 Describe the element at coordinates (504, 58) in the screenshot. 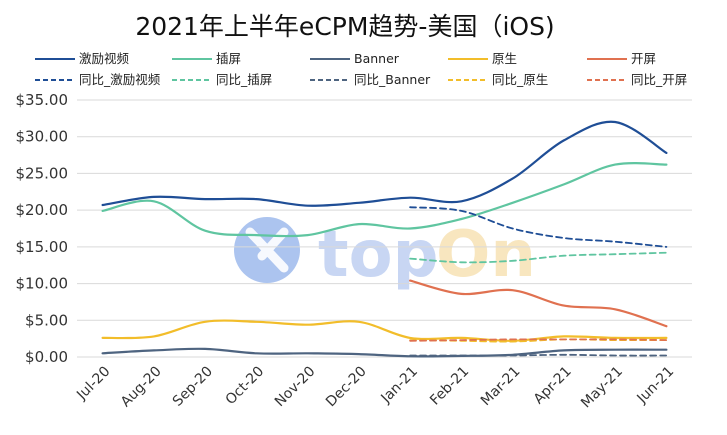

I see `legend-label: 原生` at that location.